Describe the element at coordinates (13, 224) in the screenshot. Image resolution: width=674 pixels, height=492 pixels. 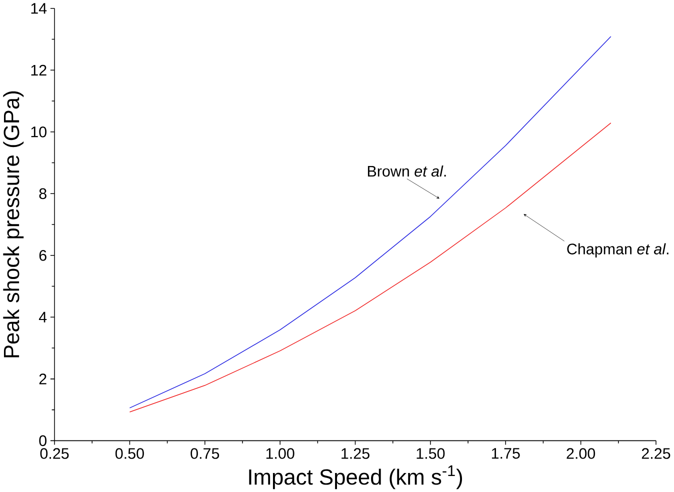
I see `y-axis-title: Peak shock pressure (GPa)` at that location.